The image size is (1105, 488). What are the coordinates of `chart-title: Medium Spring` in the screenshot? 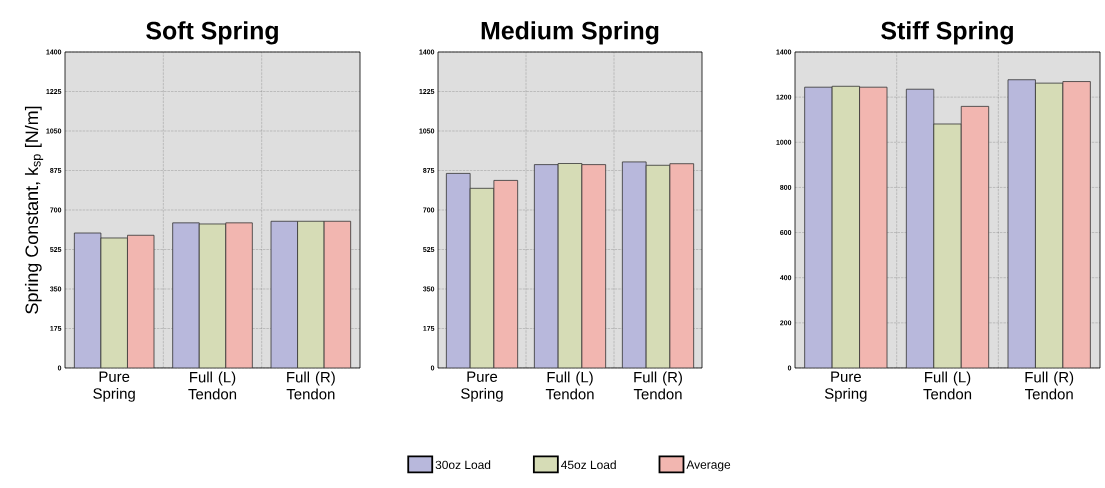 It's located at (570, 33).